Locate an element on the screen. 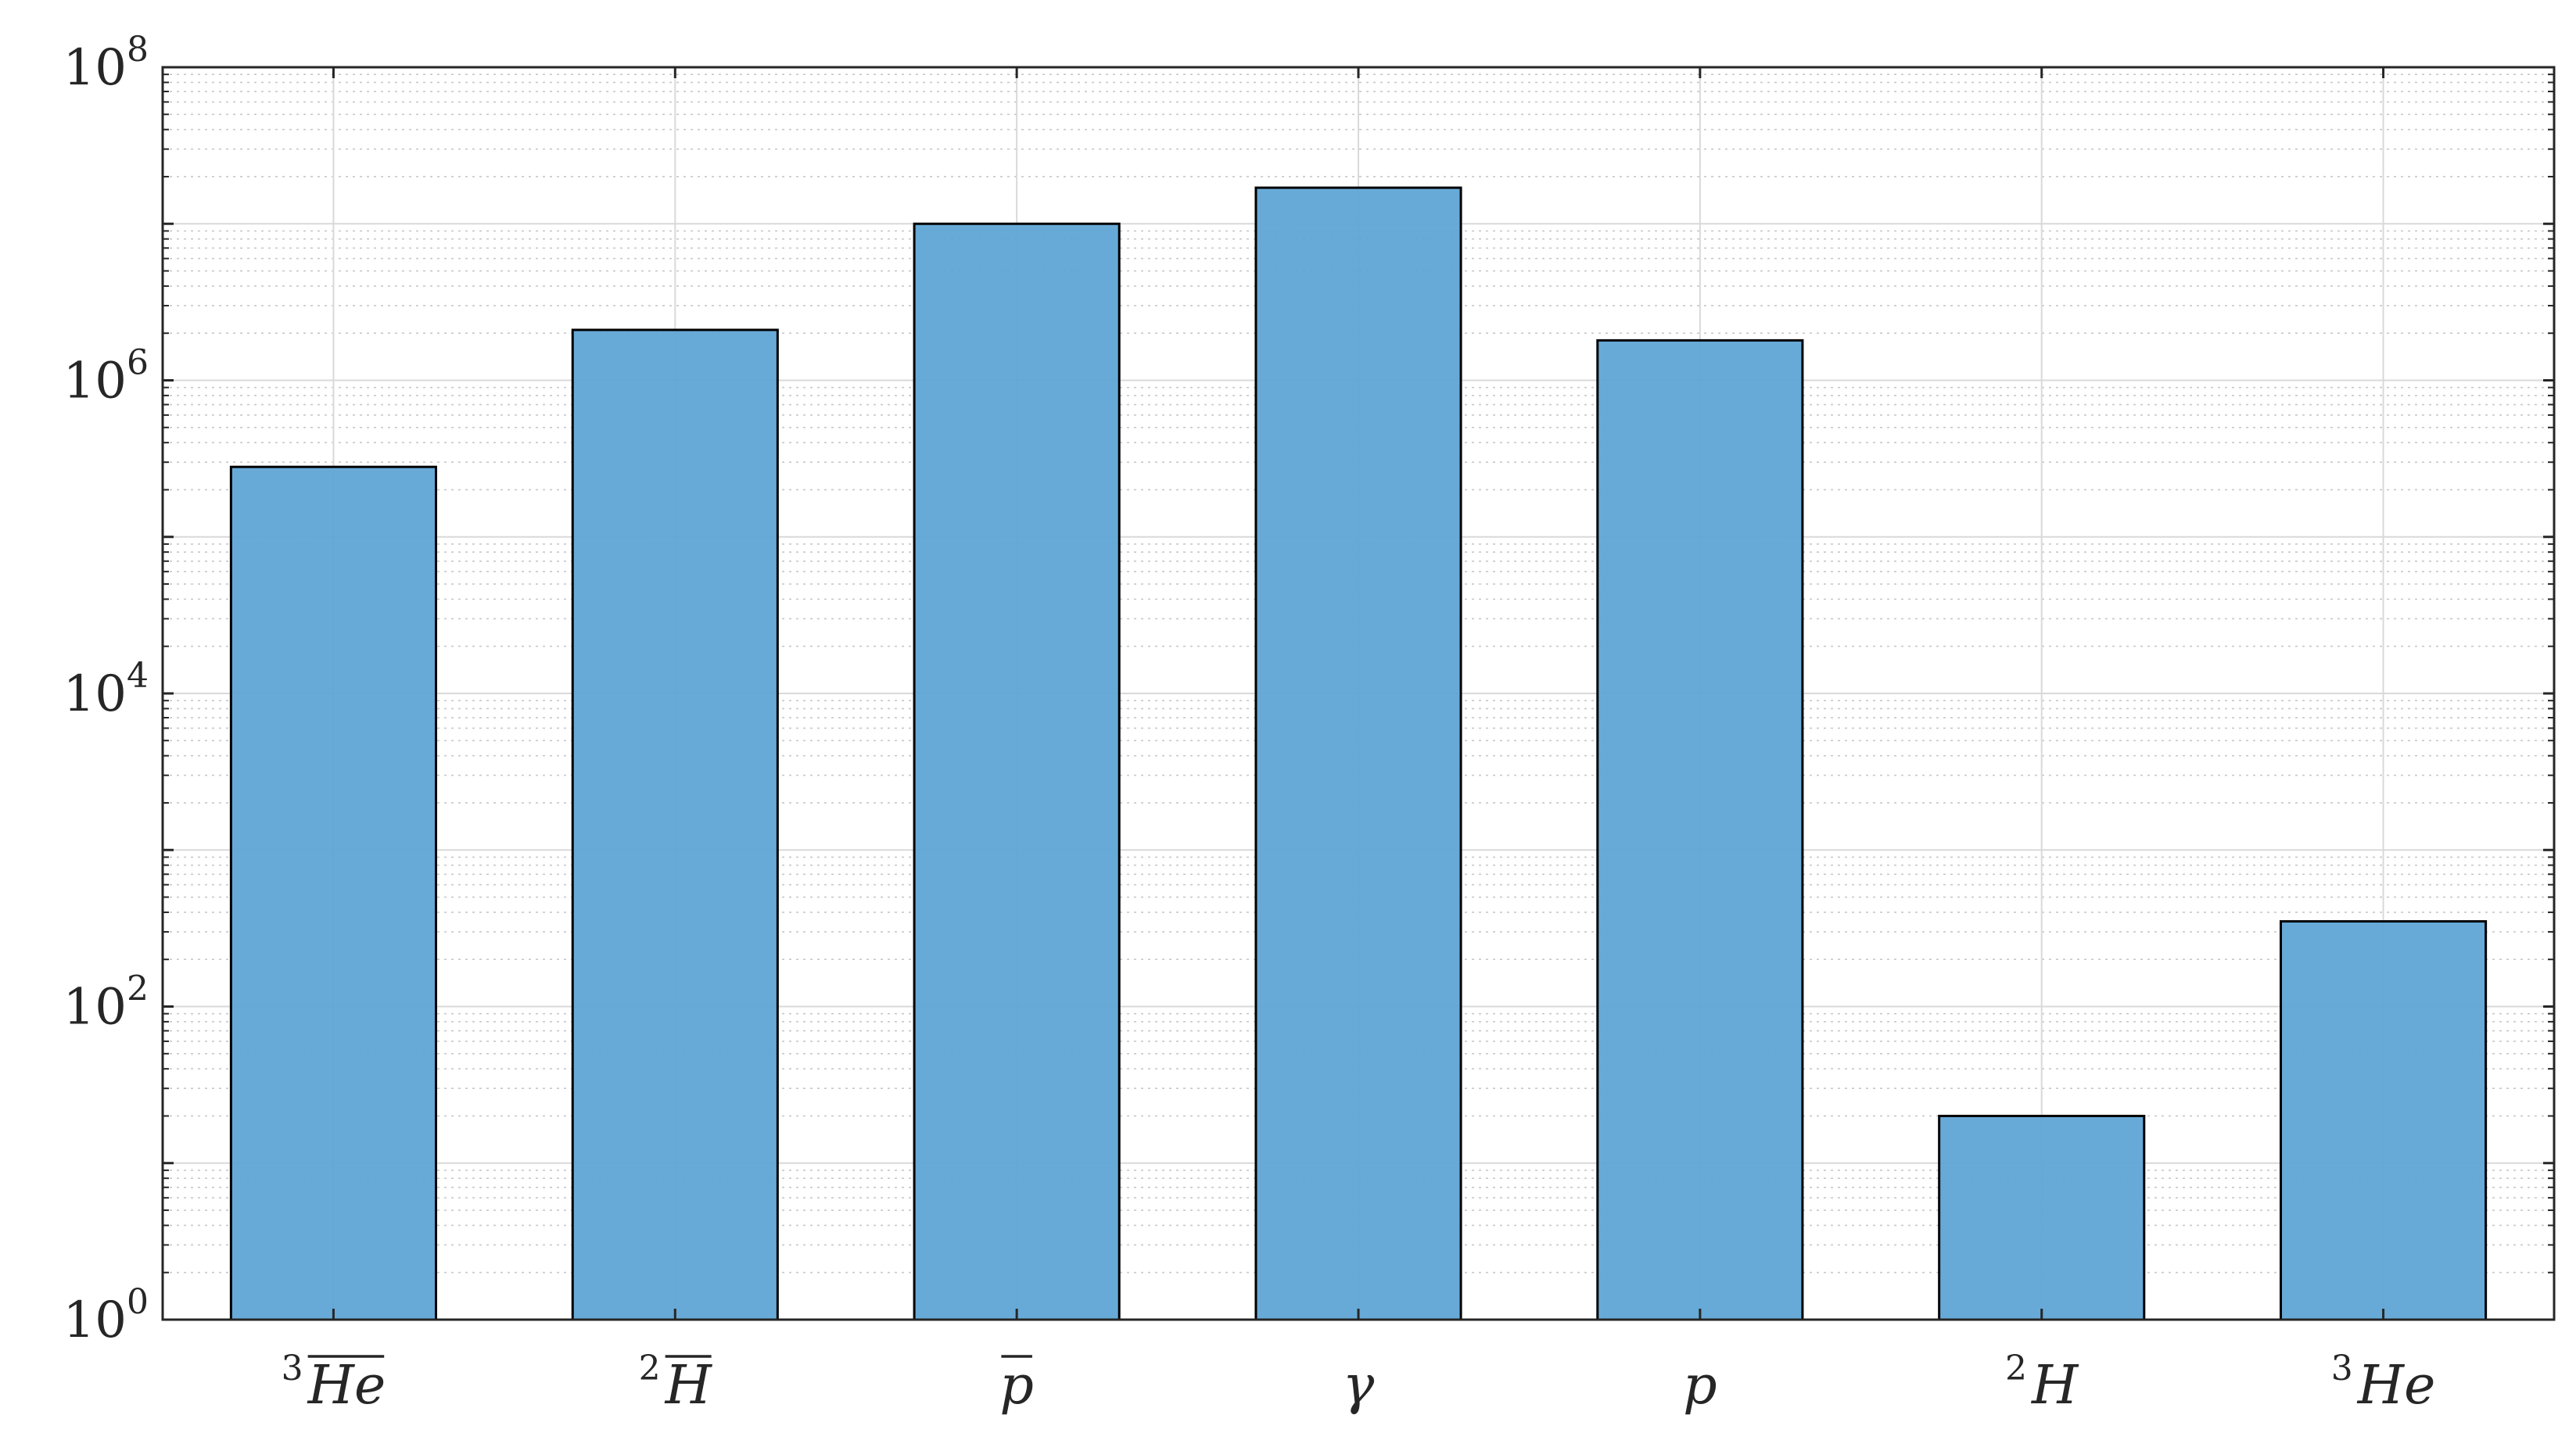  x-tick-labels: 3He 2H p γ p 2H 3He is located at coordinates (1359, 1383).